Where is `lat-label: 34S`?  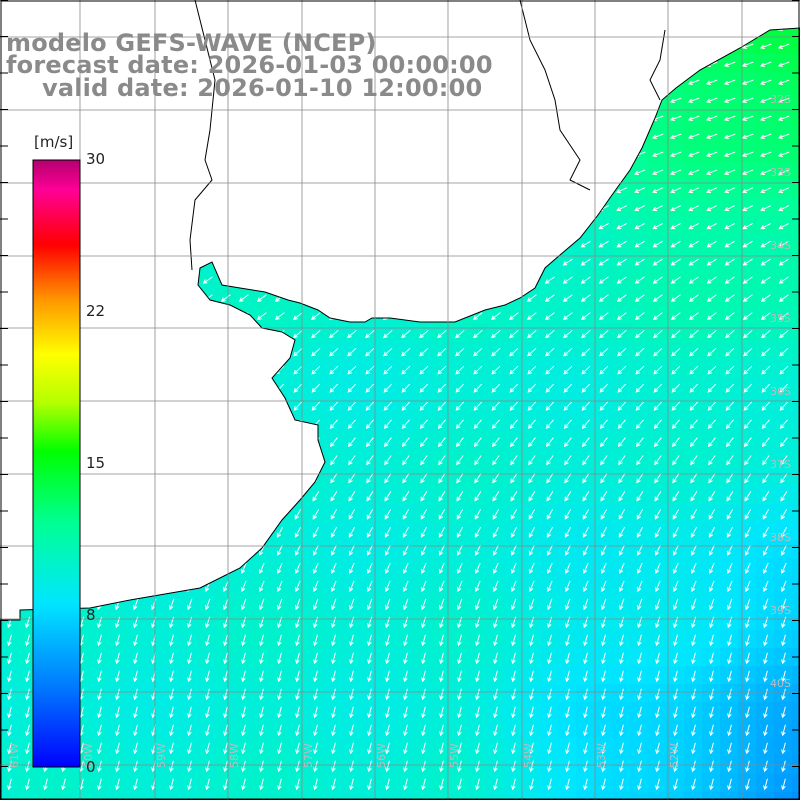
lat-label: 34S is located at coordinates (780, 245).